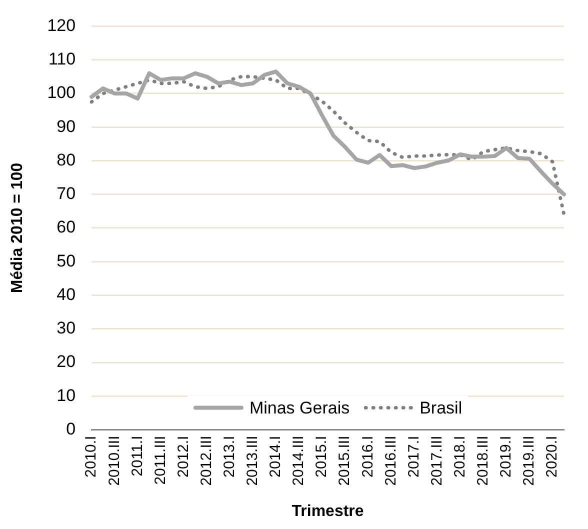 This screenshot has height=529, width=588. Describe the element at coordinates (66, 126) in the screenshot. I see `y-tick-label: 90` at that location.